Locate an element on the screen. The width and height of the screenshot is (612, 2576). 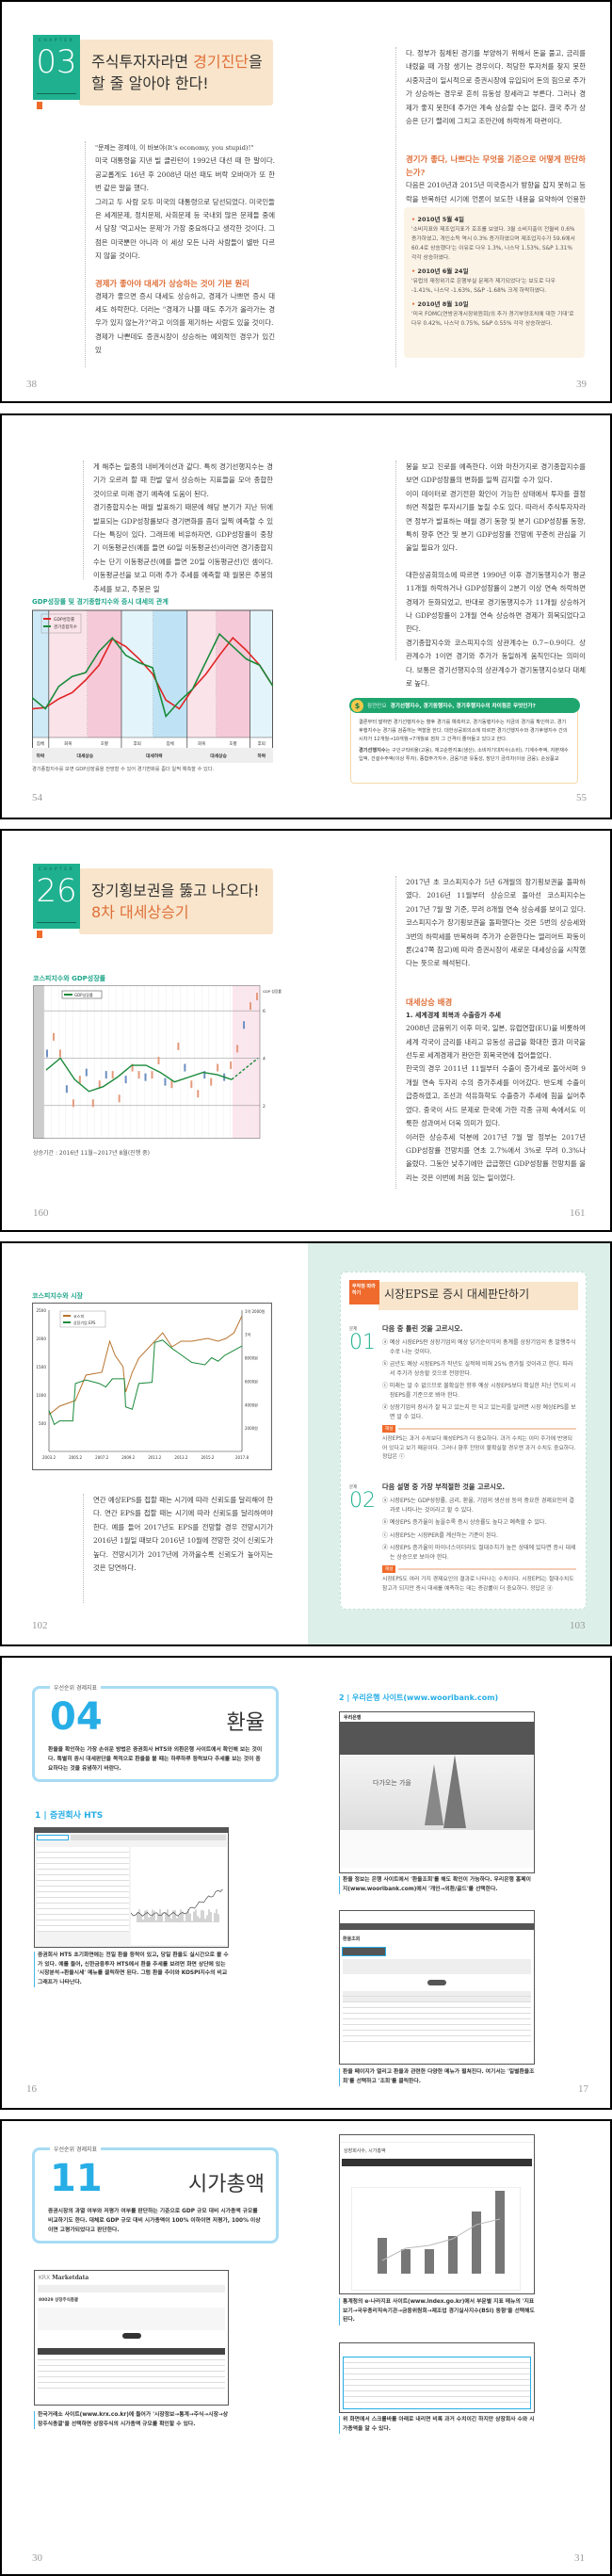
chapter-badge: CHAPTER 26 is located at coordinates (56, 896).